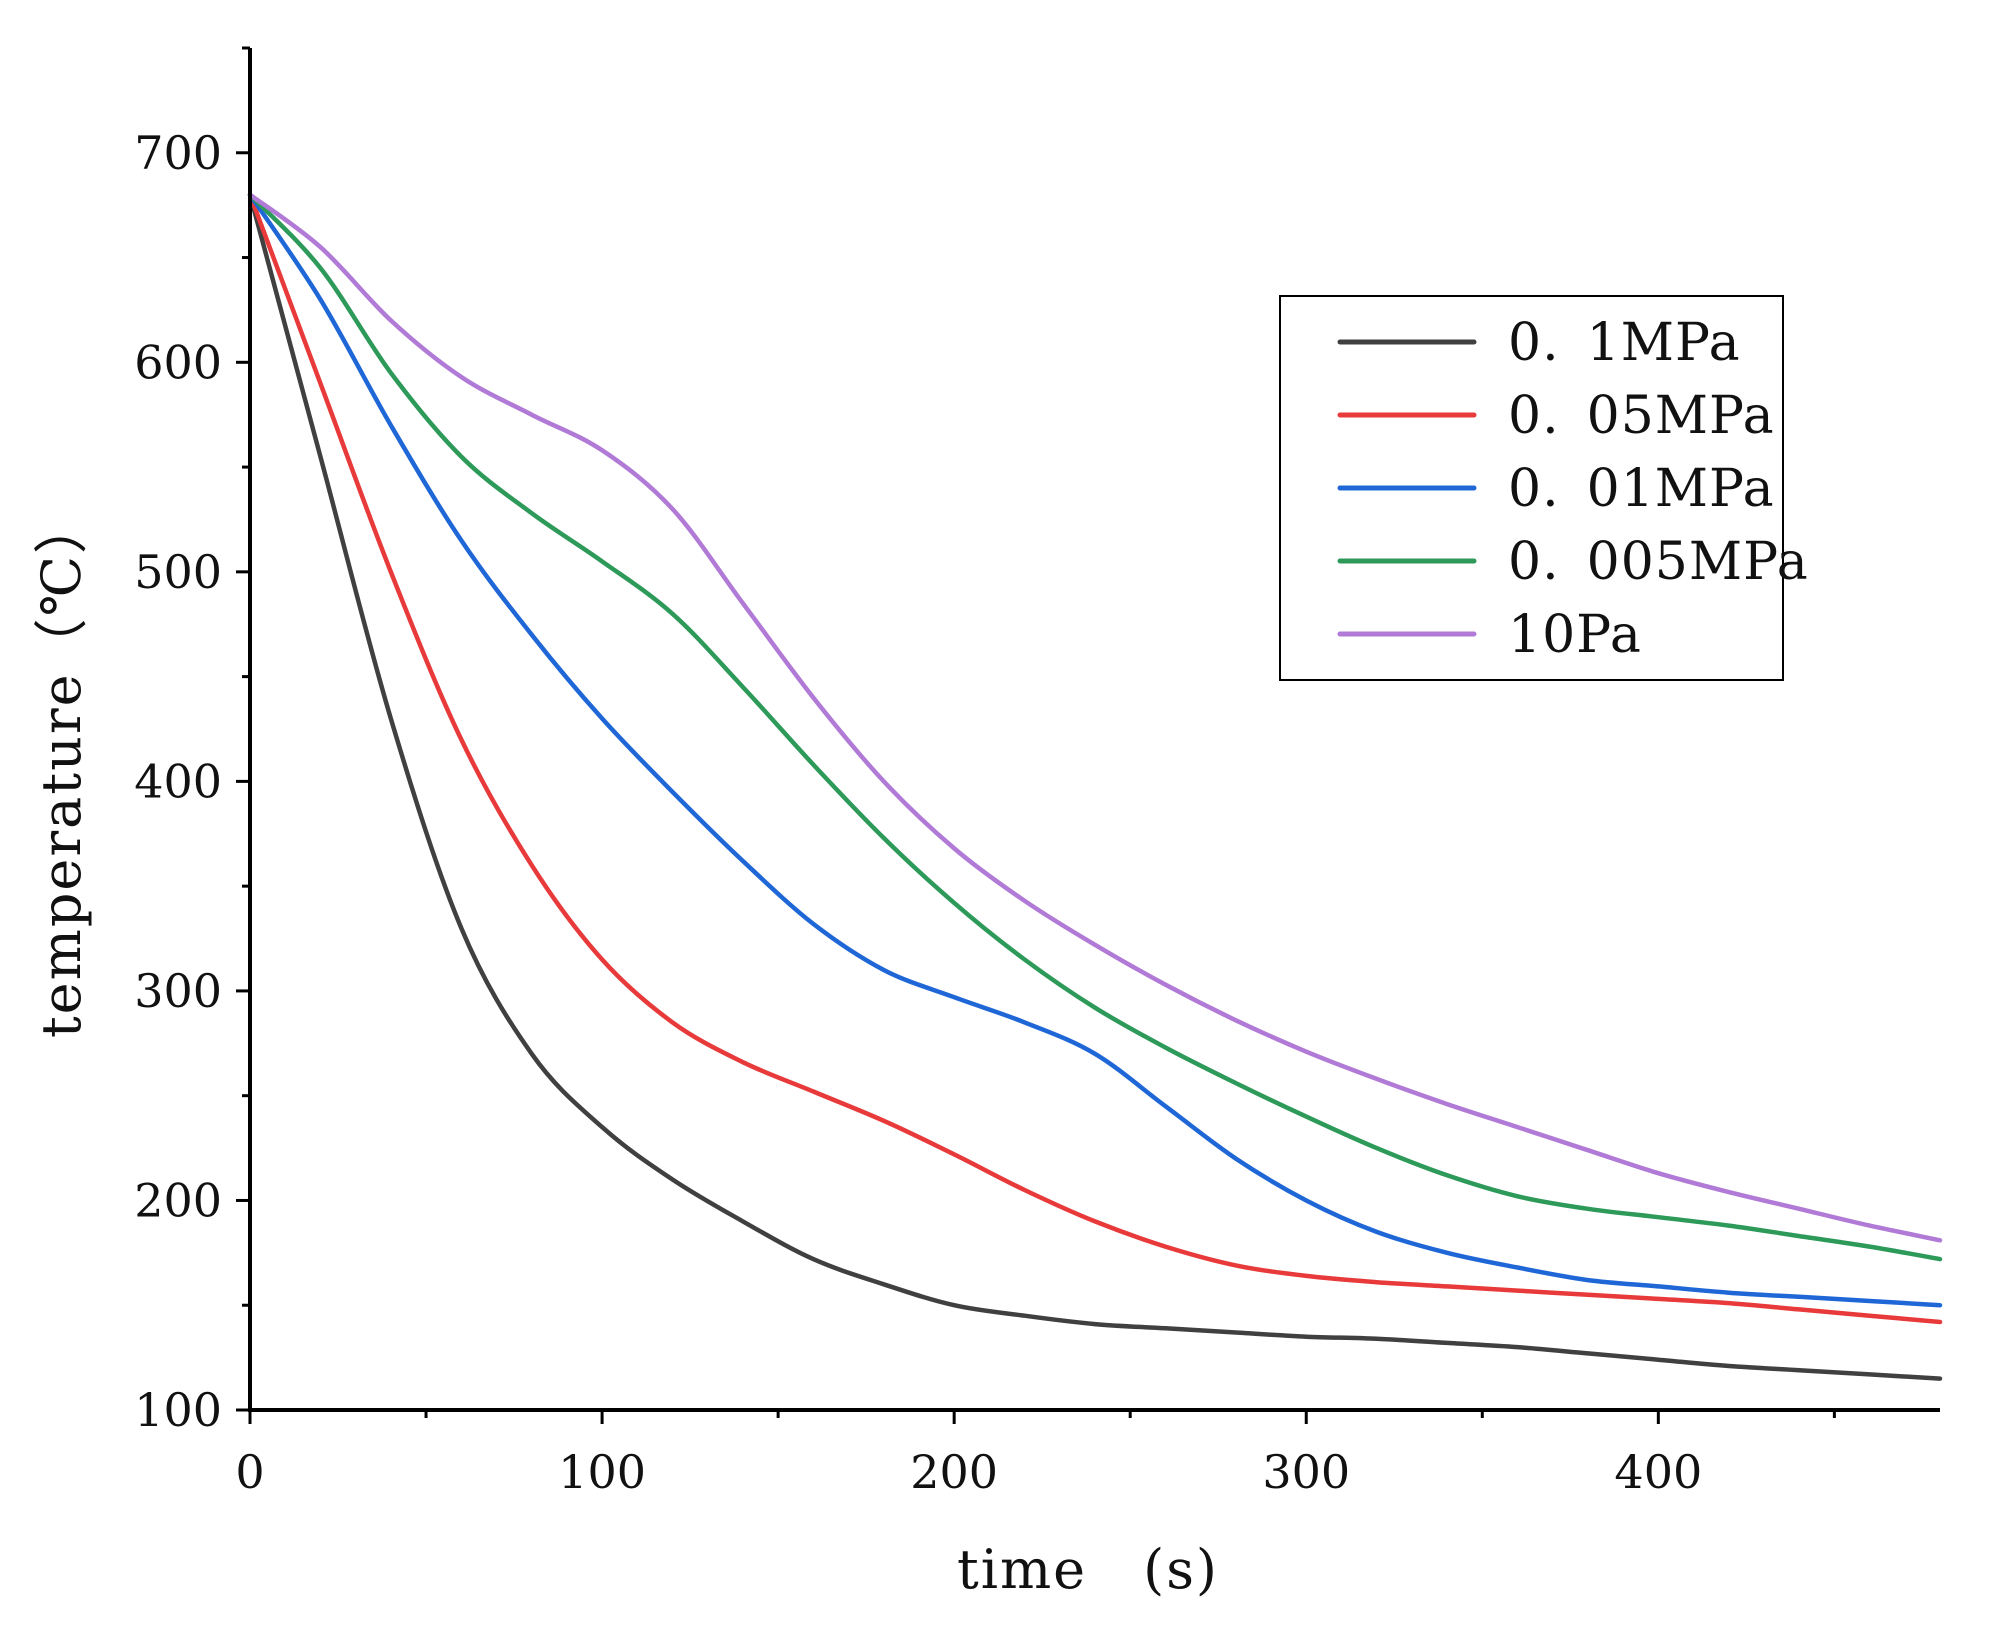 This screenshot has height=1648, width=1992. What do you see at coordinates (1624, 343) in the screenshot?
I see `legend-label-0-1mpa: 0. 1MPa` at bounding box center [1624, 343].